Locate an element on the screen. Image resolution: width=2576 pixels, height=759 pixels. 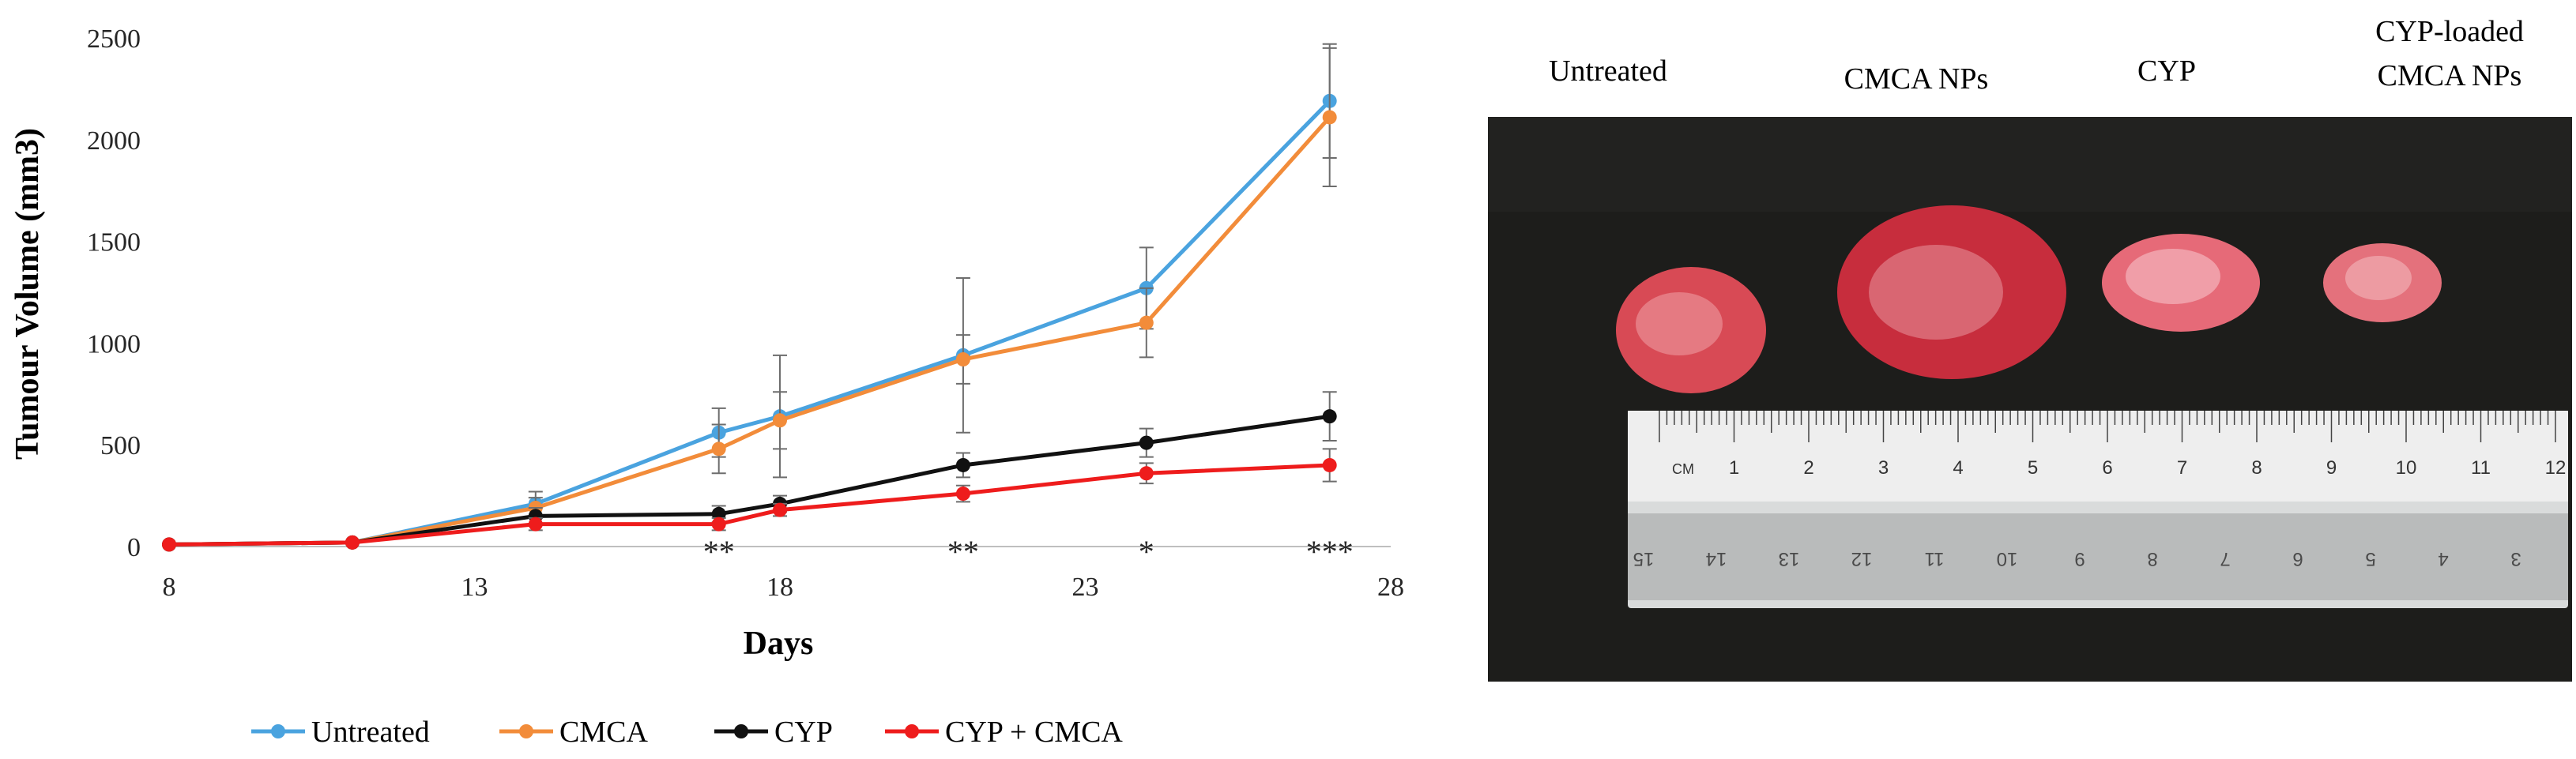
significance-annotations: ** ** * *** is located at coordinates (1028, 552).